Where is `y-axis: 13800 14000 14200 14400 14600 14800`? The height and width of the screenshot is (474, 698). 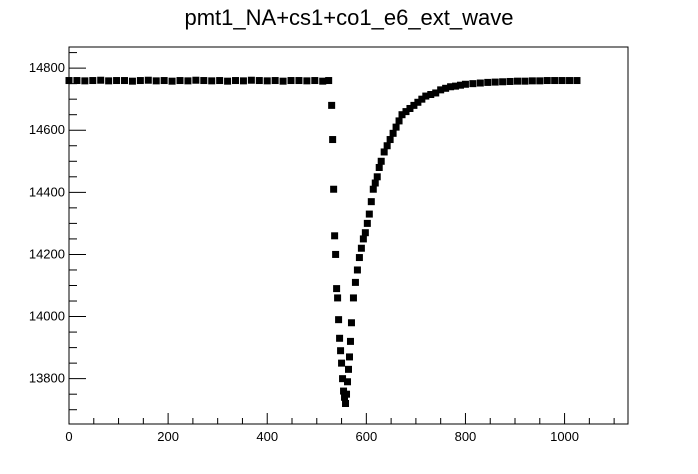 y-axis: 13800 14000 14200 14400 14600 14800 is located at coordinates (57, 223).